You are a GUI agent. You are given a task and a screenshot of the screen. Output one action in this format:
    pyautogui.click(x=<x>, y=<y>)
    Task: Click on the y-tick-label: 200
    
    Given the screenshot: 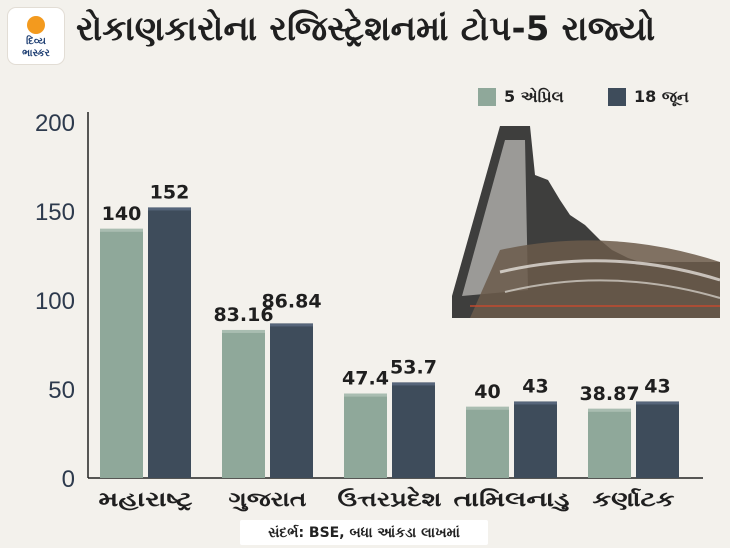 What is the action you would take?
    pyautogui.click(x=55, y=123)
    